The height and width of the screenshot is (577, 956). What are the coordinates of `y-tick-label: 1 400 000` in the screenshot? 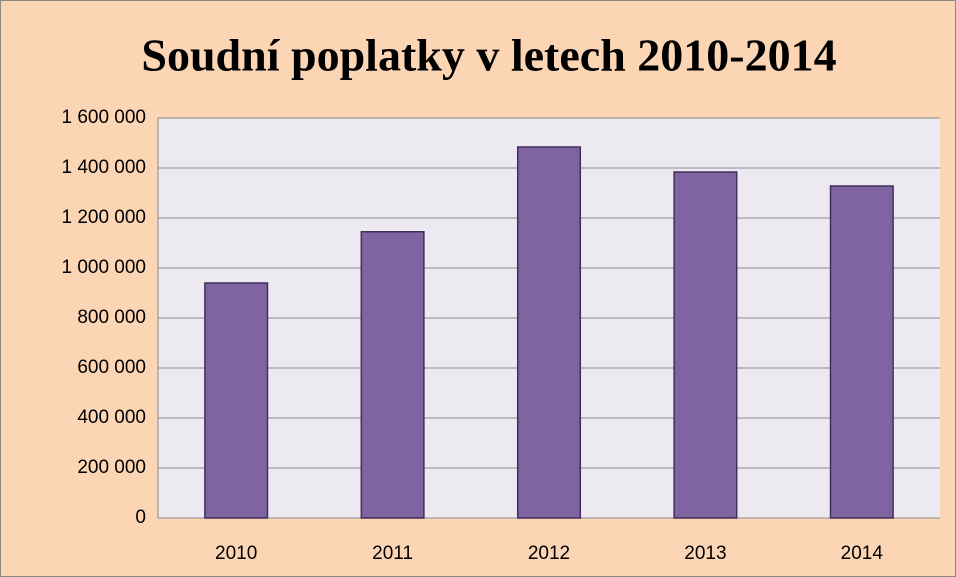 It's located at (103, 167).